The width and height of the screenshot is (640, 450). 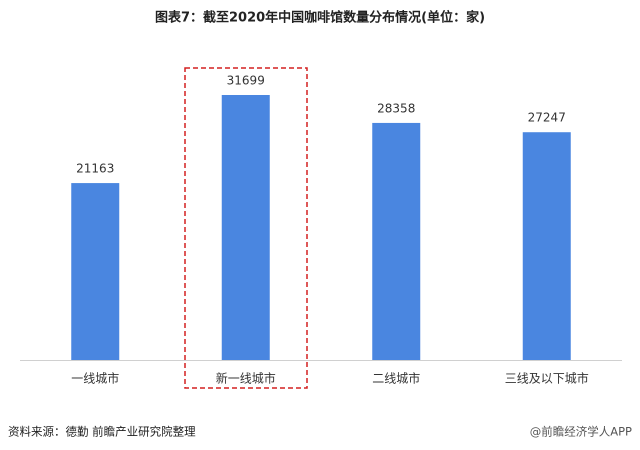 What do you see at coordinates (95, 169) in the screenshot?
I see `value-label: 21163` at bounding box center [95, 169].